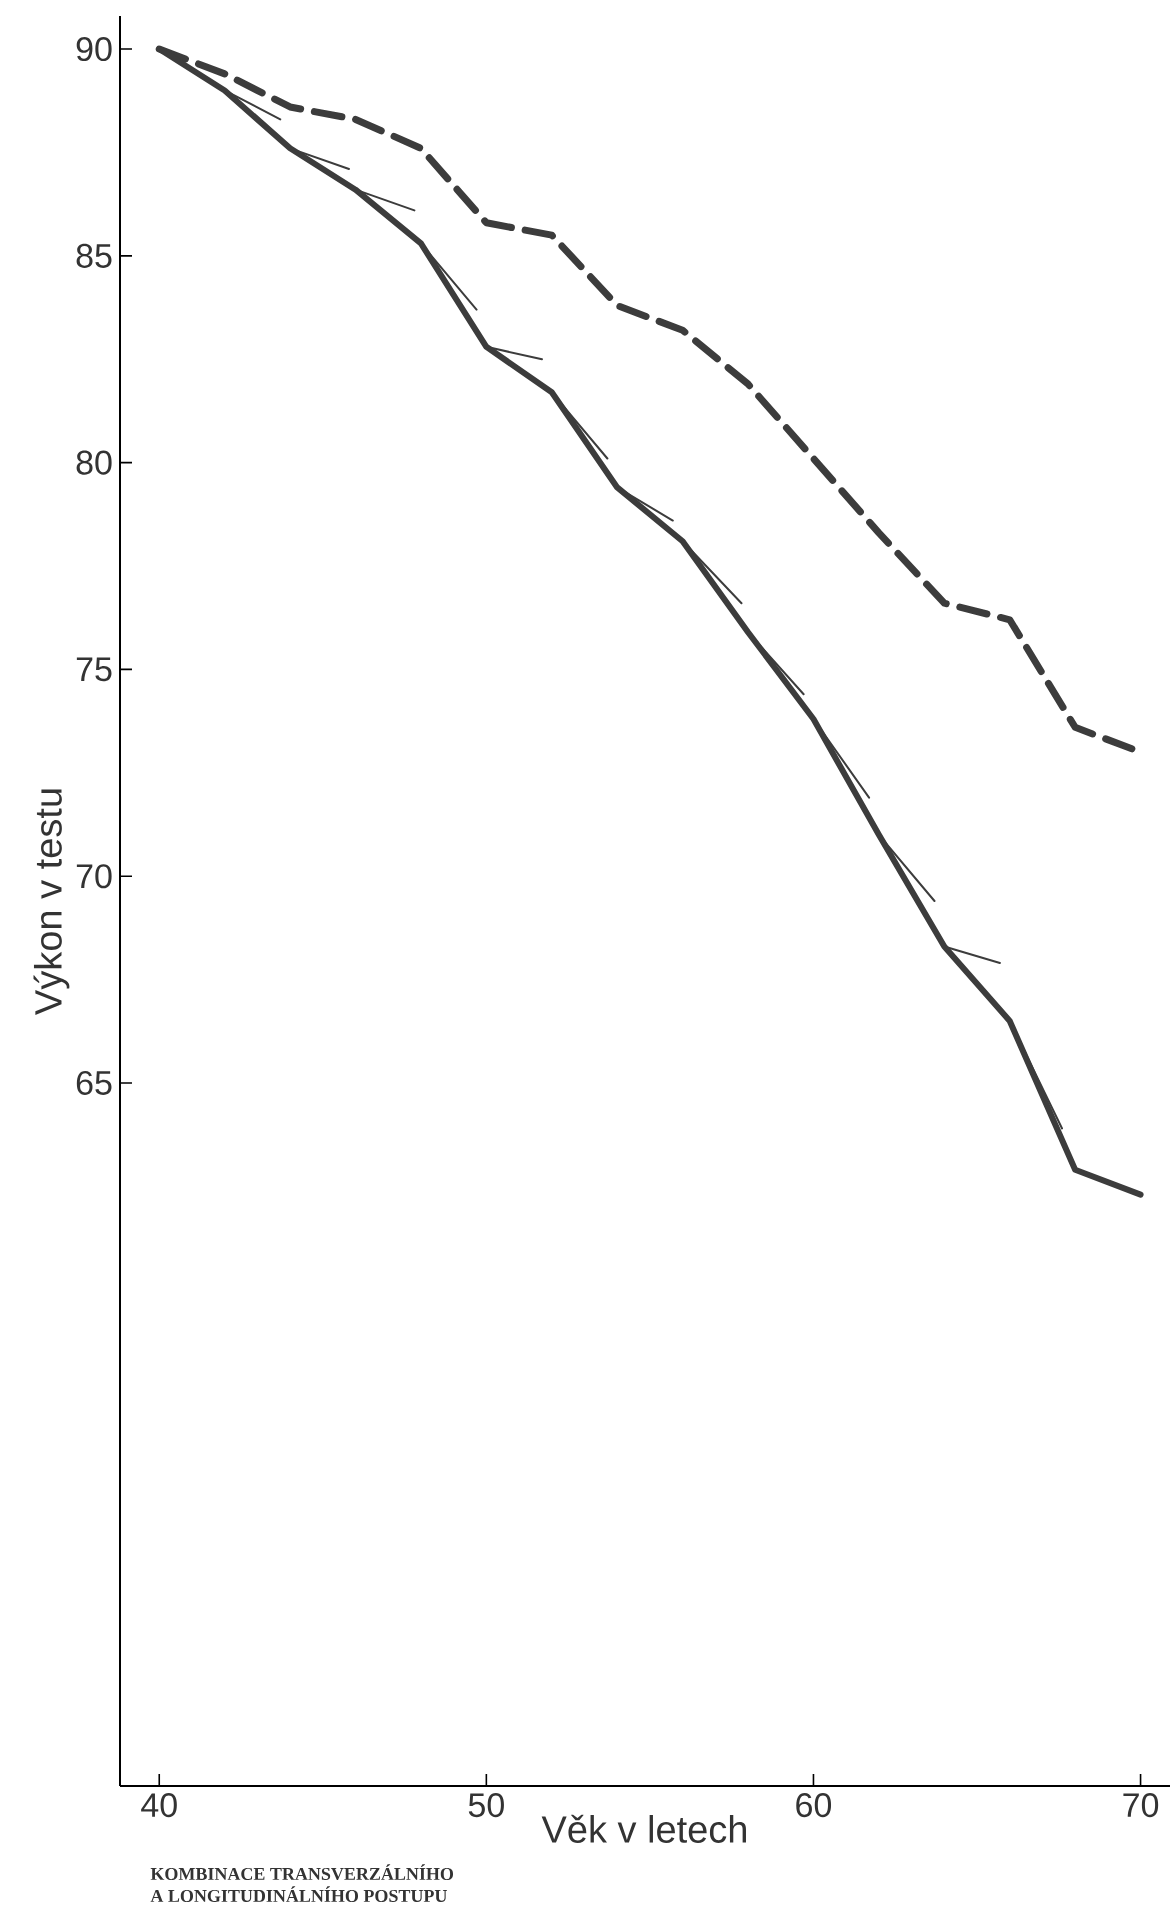  What do you see at coordinates (94, 49) in the screenshot?
I see `y-tick-label: 90` at bounding box center [94, 49].